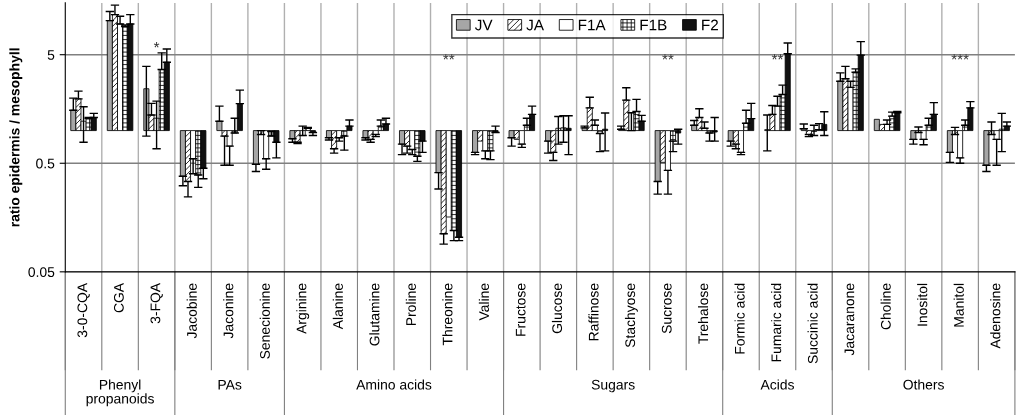 The image size is (1020, 415). Describe the element at coordinates (45, 163) in the screenshot. I see `y-tick-label: 0.5` at that location.